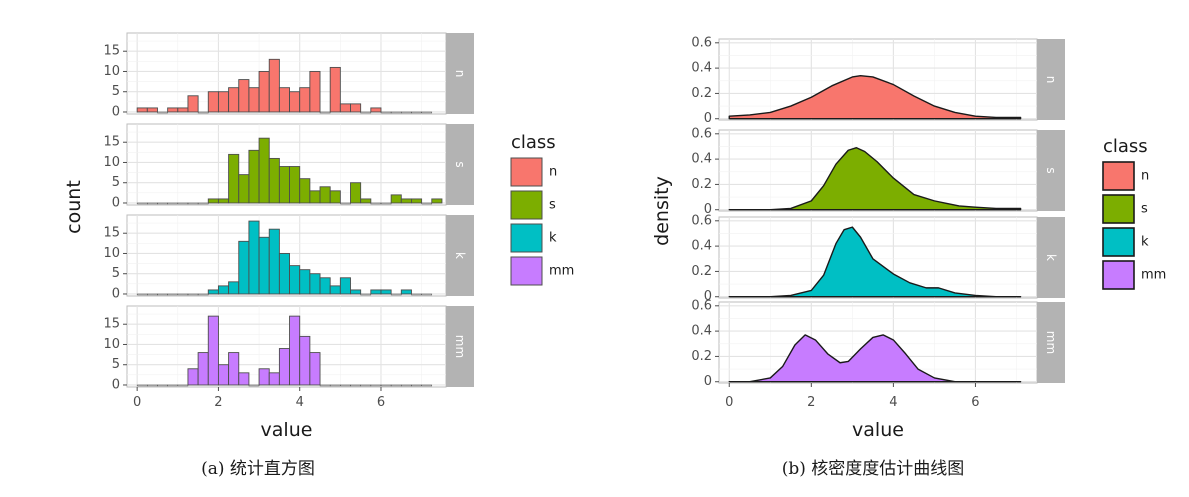  I want to click on density-facet-mm-strip-label: mm, so click(1051, 342).